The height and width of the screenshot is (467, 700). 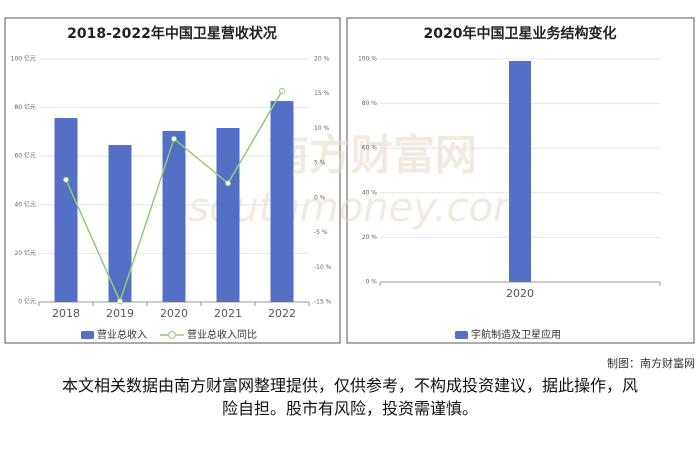 What do you see at coordinates (25, 204) in the screenshot?
I see `y-tick-label: 40 亿元` at bounding box center [25, 204].